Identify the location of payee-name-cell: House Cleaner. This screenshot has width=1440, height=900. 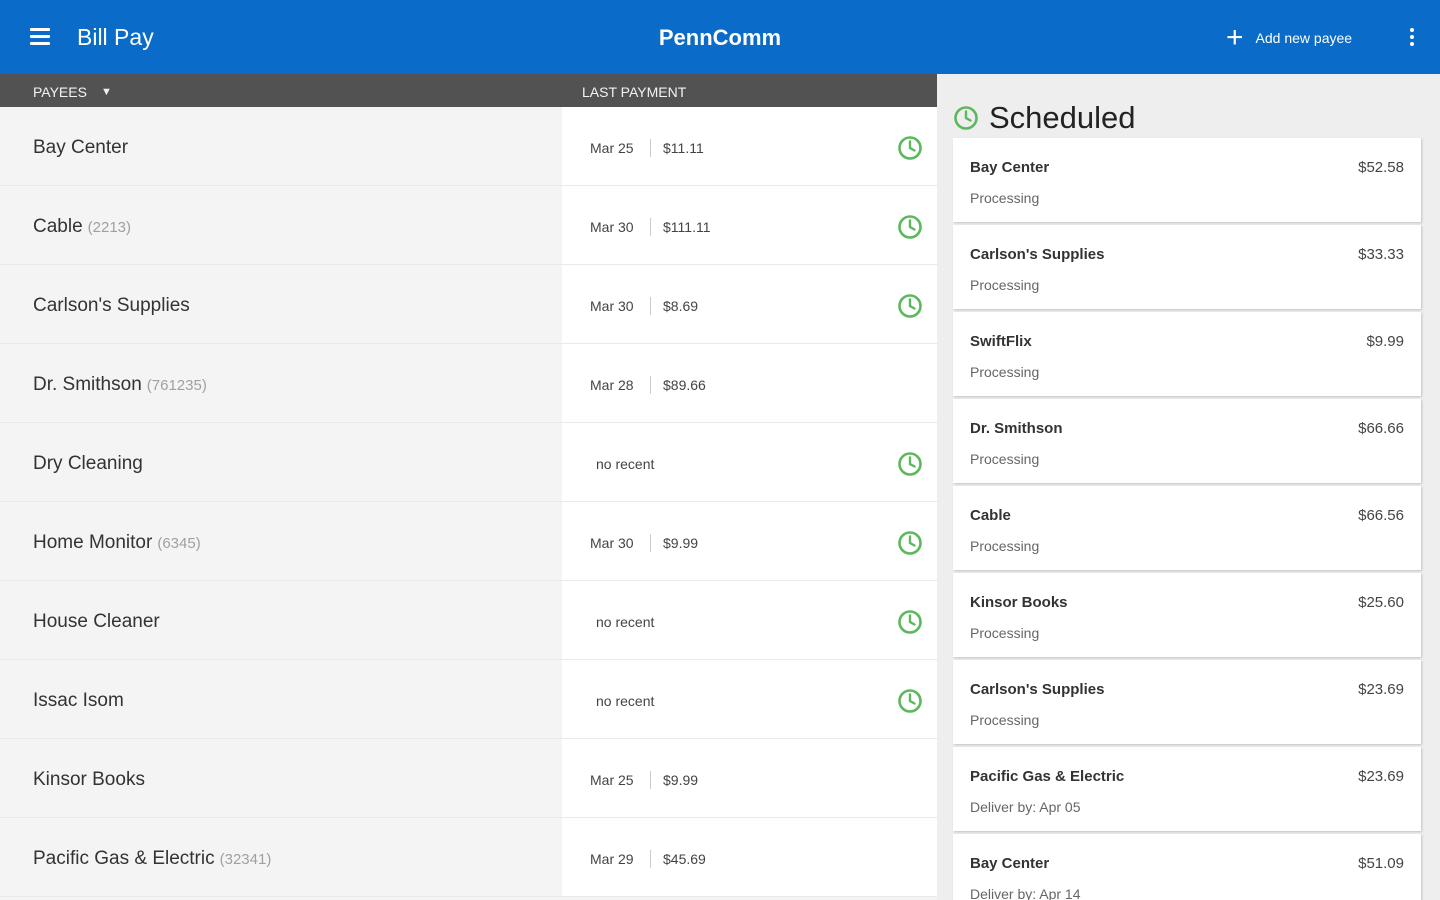
(281, 620).